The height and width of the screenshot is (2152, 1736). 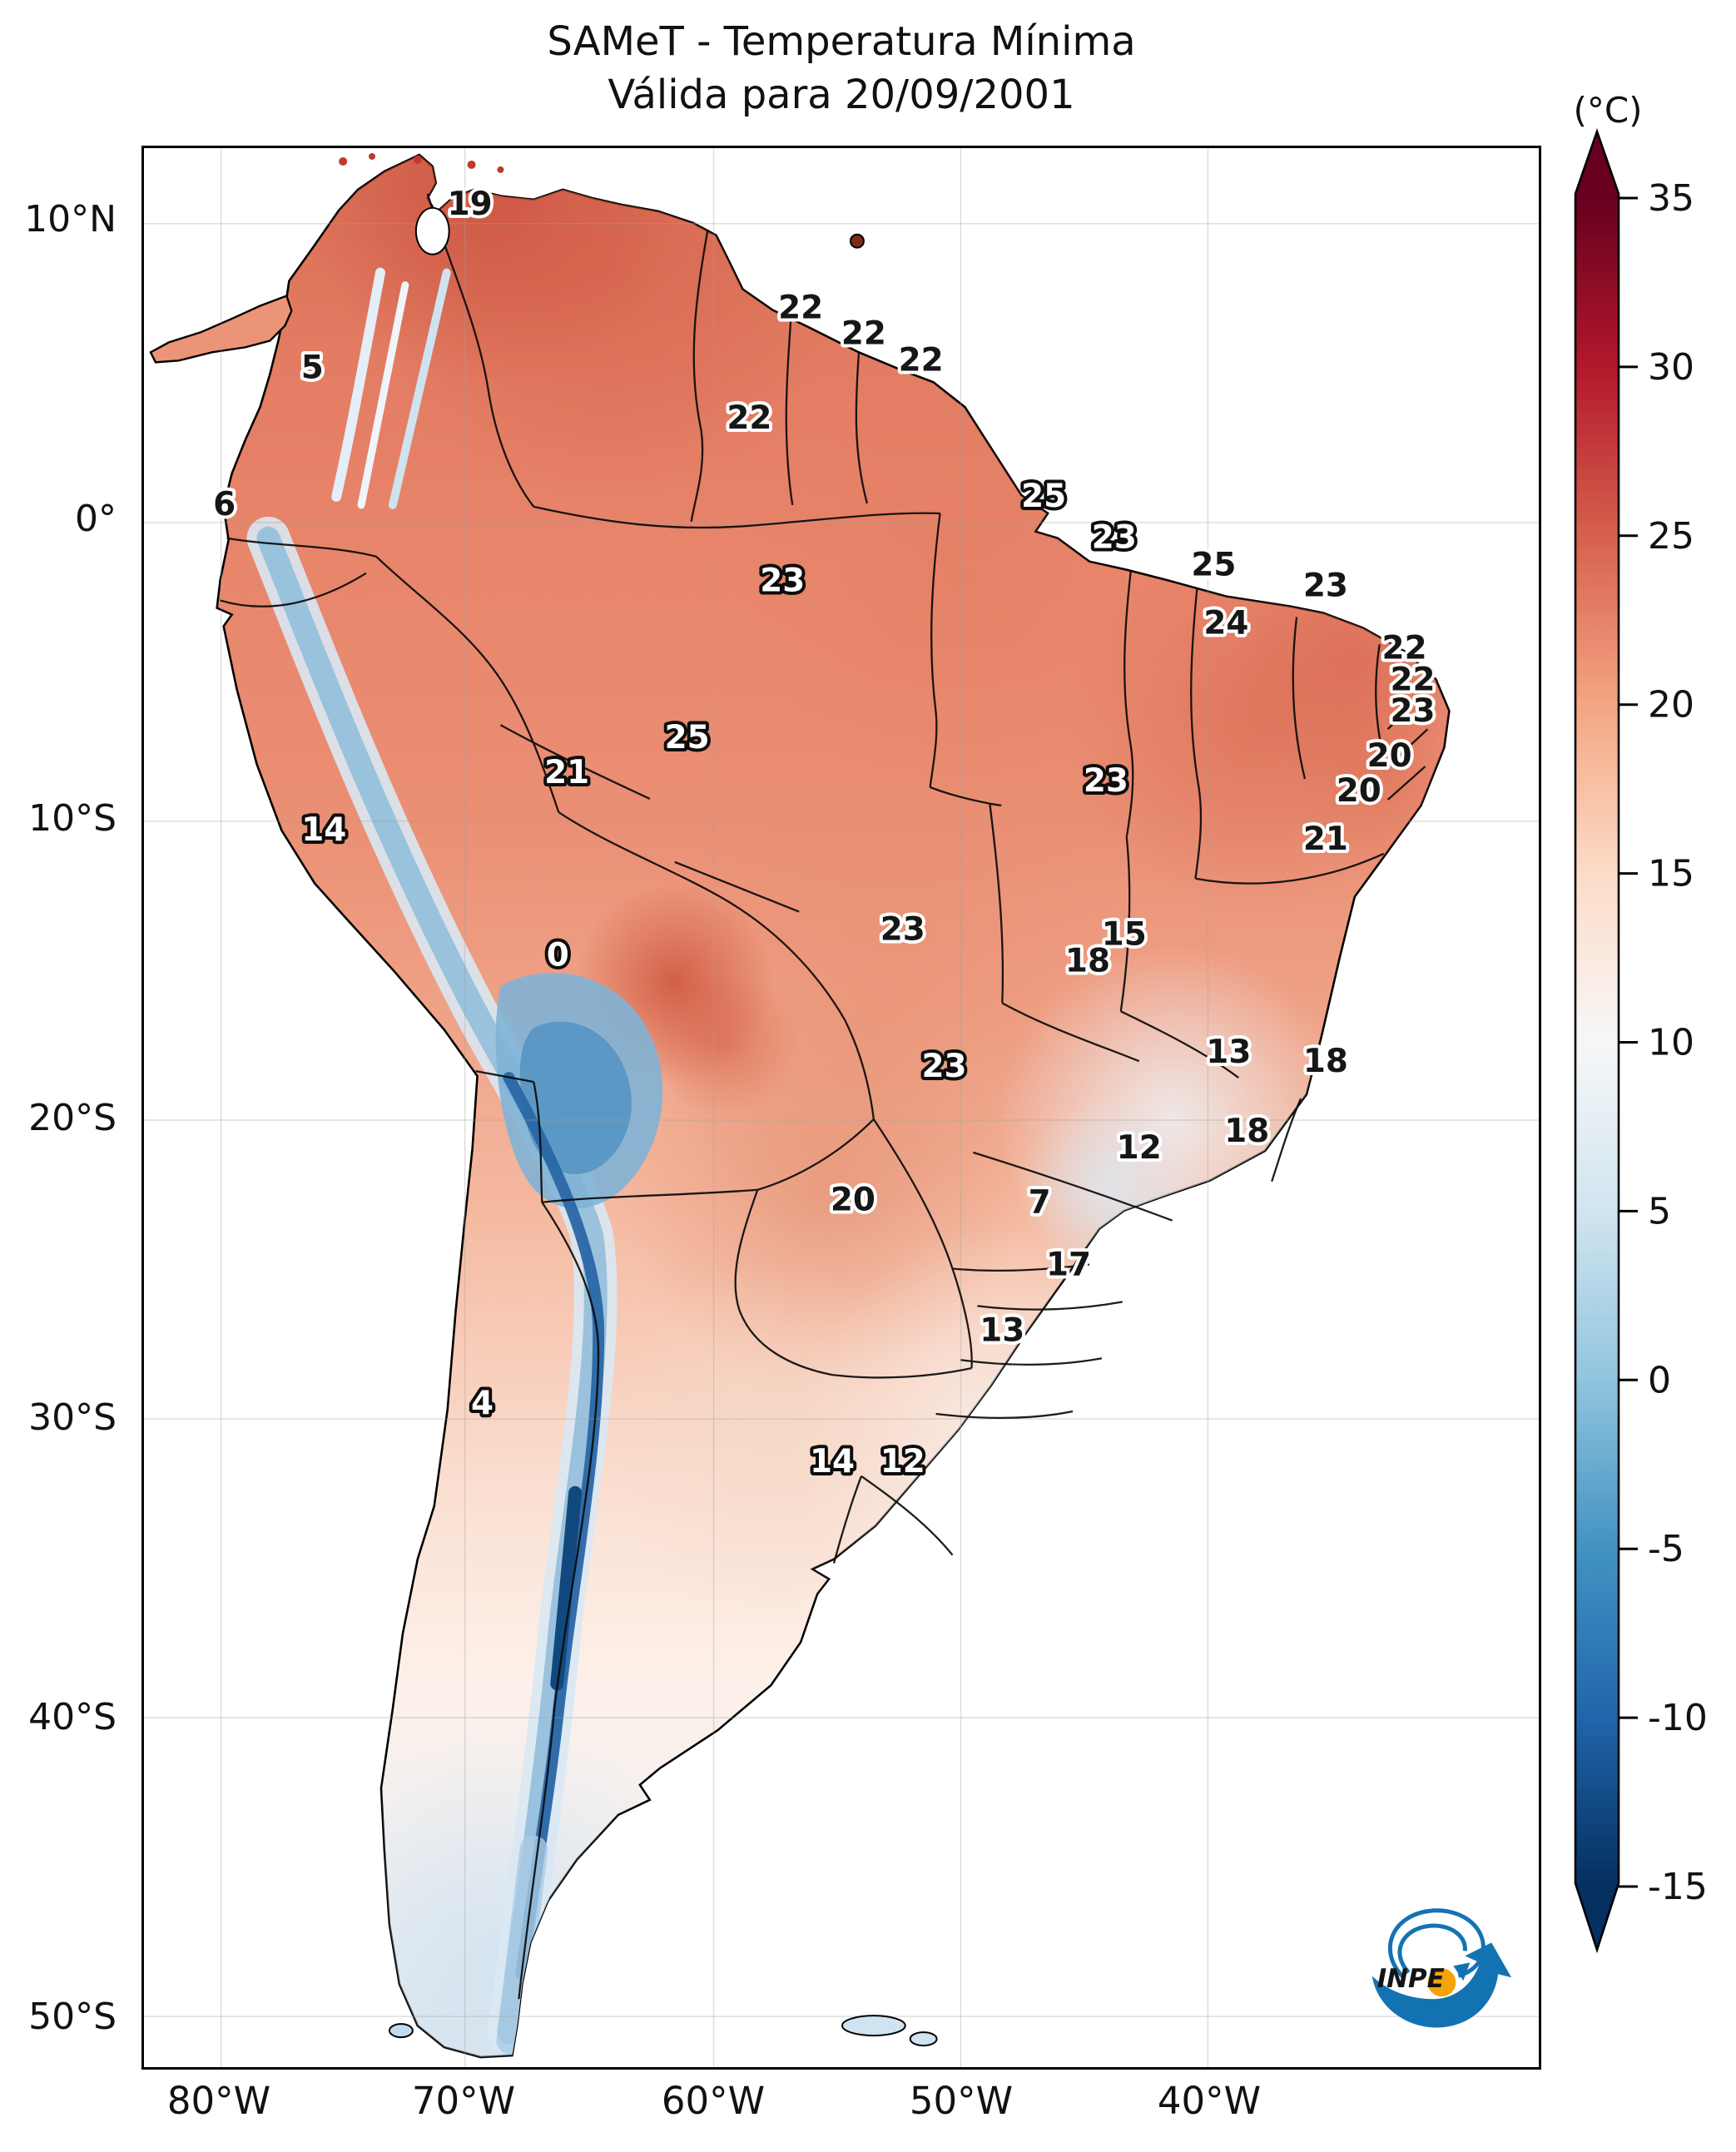 What do you see at coordinates (482, 1403) in the screenshot?
I see `temp-label: 4` at bounding box center [482, 1403].